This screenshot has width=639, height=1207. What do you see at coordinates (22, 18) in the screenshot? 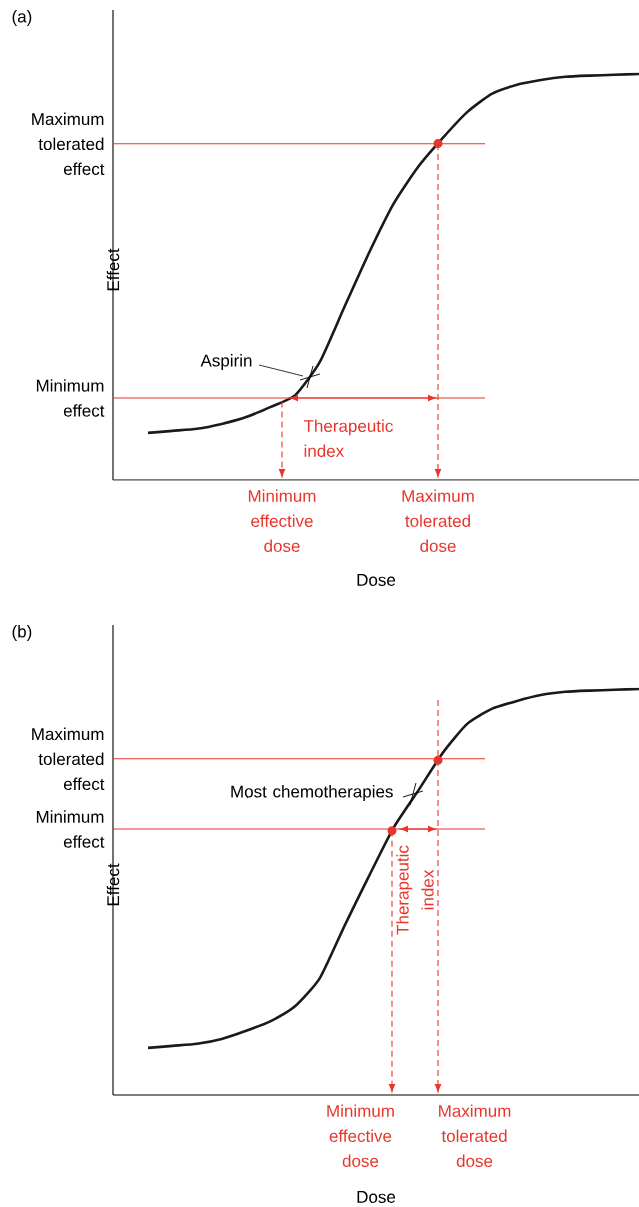
I see `chart-title: (a)` at bounding box center [22, 18].